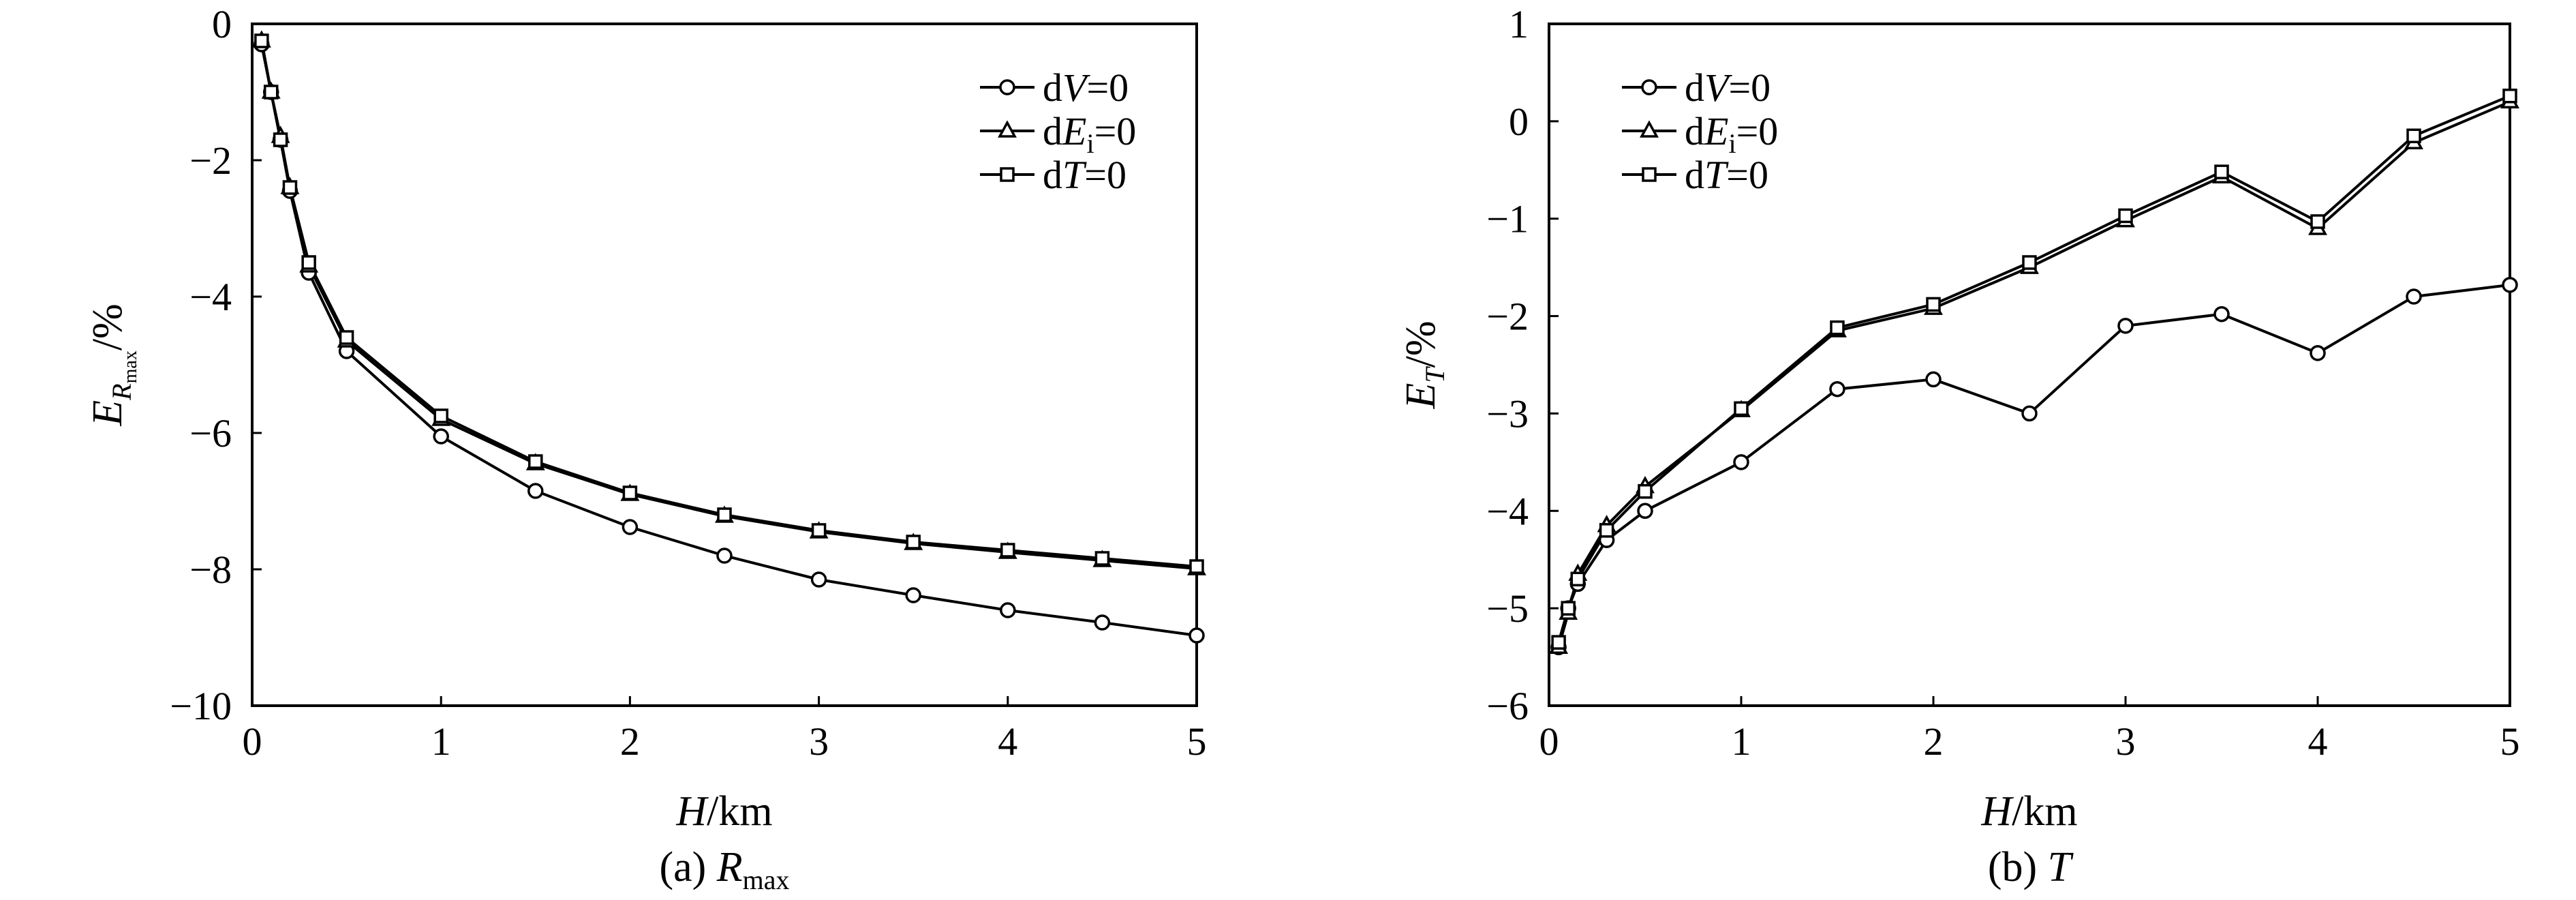  Describe the element at coordinates (1089, 134) in the screenshot. I see `legend-label-a-1: dEi=0` at that location.